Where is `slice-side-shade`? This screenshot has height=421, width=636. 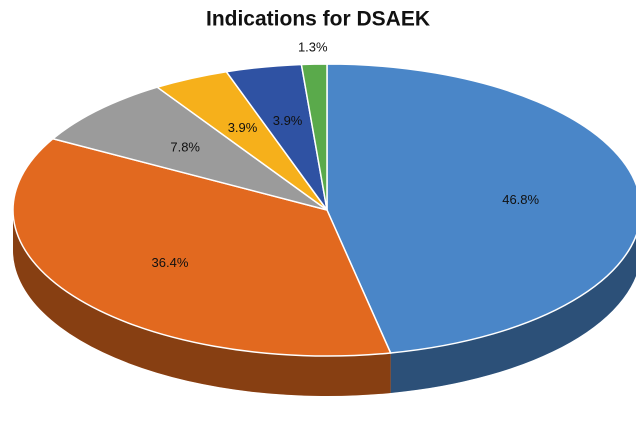
slice-side-shade is located at coordinates (513, 314).